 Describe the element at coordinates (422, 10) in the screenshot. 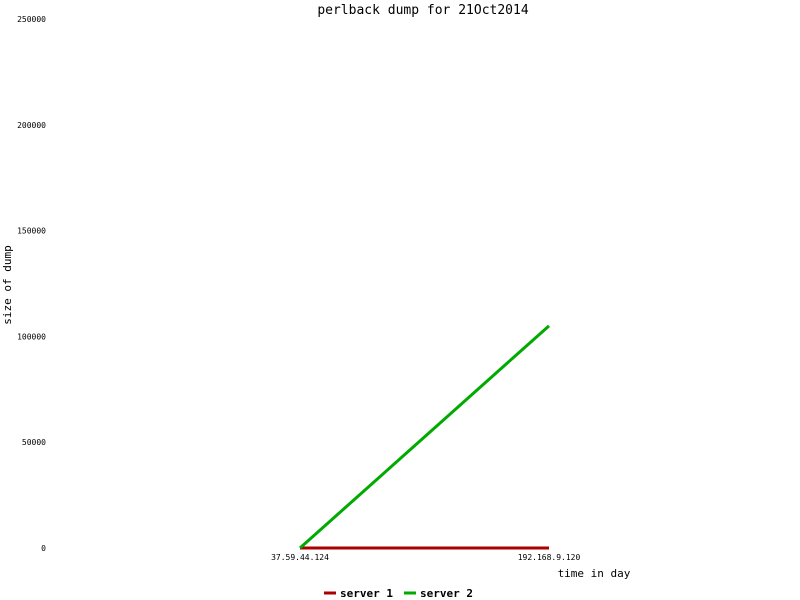

I see `chart-title: perlback dump for 21Oct2014` at that location.